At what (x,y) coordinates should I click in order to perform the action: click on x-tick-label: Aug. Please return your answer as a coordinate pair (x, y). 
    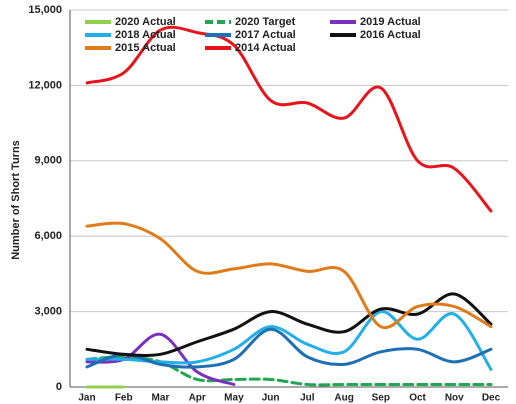
    Looking at the image, I should click on (343, 398).